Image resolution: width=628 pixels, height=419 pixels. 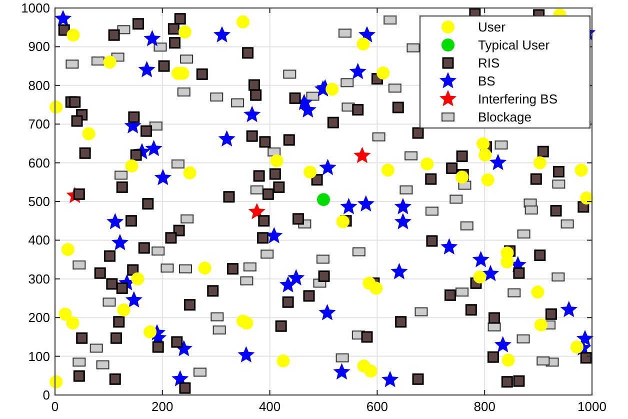 I want to click on x-tick-label: 600, so click(x=377, y=406).